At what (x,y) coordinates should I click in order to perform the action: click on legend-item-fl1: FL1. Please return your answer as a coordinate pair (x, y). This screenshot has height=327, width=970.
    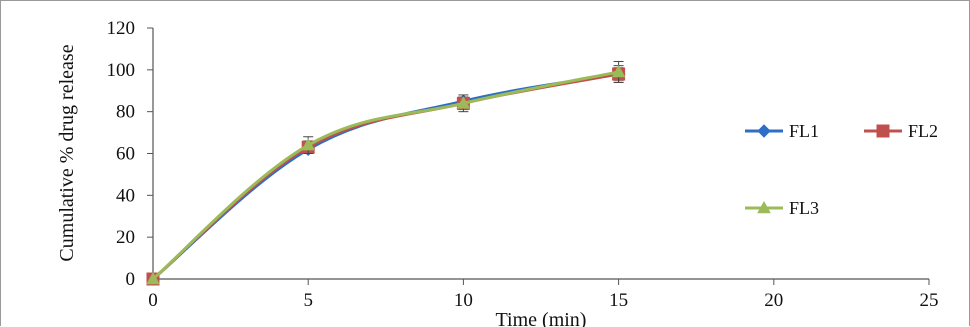
    Looking at the image, I should click on (782, 131).